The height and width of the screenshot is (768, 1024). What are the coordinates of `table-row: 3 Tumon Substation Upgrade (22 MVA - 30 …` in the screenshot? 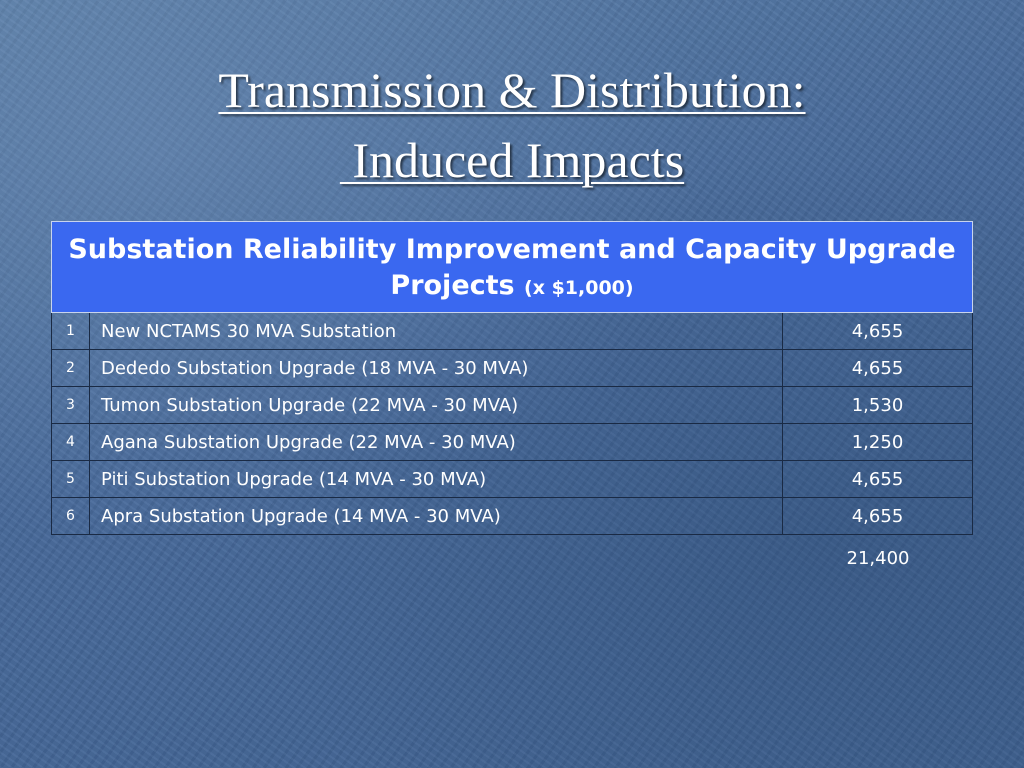 It's located at (512, 405).